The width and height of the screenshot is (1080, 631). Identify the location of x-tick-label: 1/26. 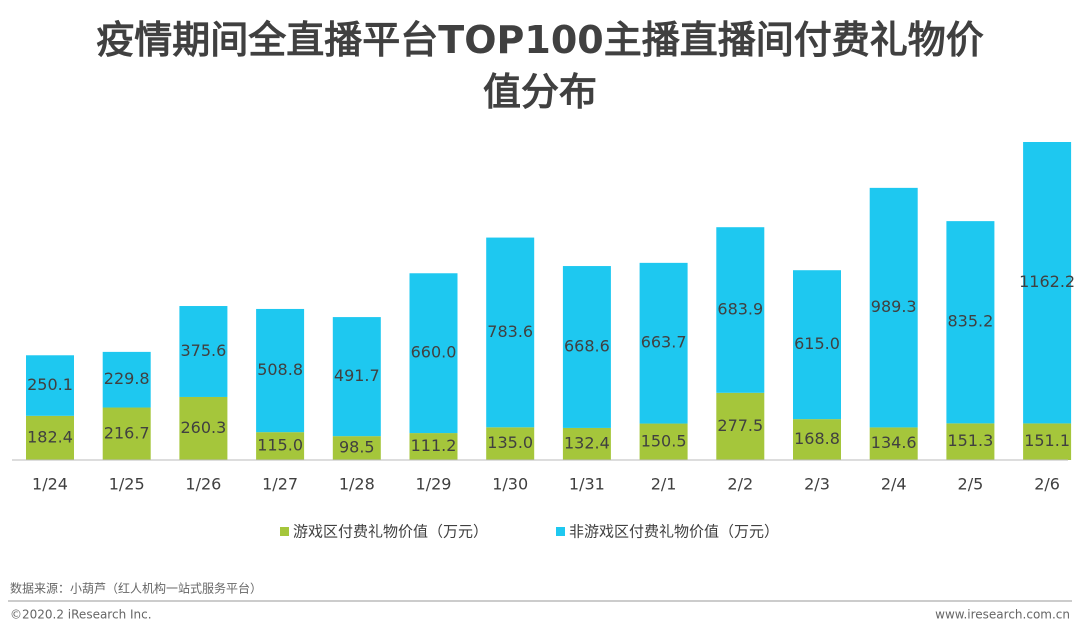
(203, 484).